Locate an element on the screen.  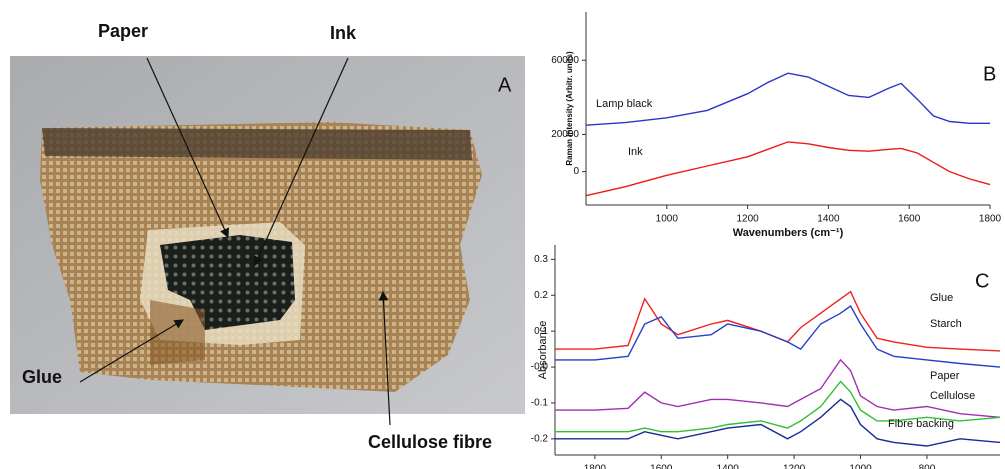
y-tick-label: 0.3 is located at coordinates (541, 259).